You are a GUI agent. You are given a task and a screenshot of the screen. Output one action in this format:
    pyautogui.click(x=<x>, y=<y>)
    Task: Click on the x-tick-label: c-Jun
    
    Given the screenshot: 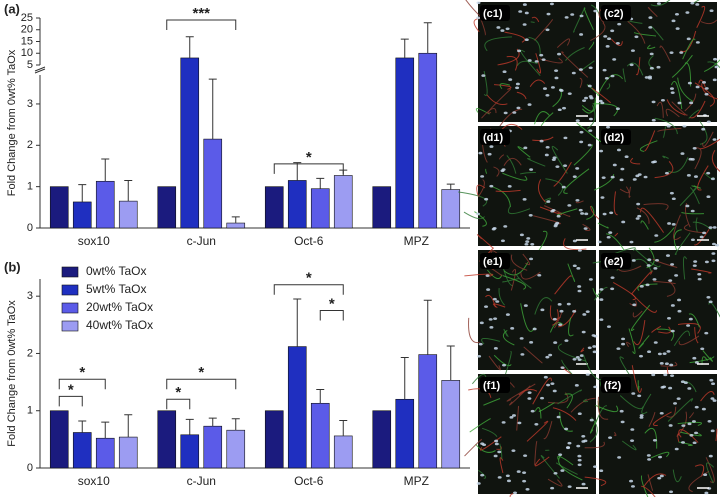 What is the action you would take?
    pyautogui.click(x=201, y=481)
    